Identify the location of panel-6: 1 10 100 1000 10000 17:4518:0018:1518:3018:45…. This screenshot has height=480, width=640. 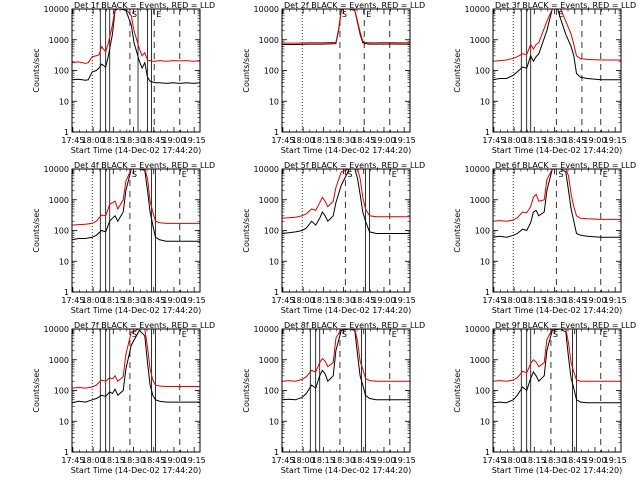
(544, 238).